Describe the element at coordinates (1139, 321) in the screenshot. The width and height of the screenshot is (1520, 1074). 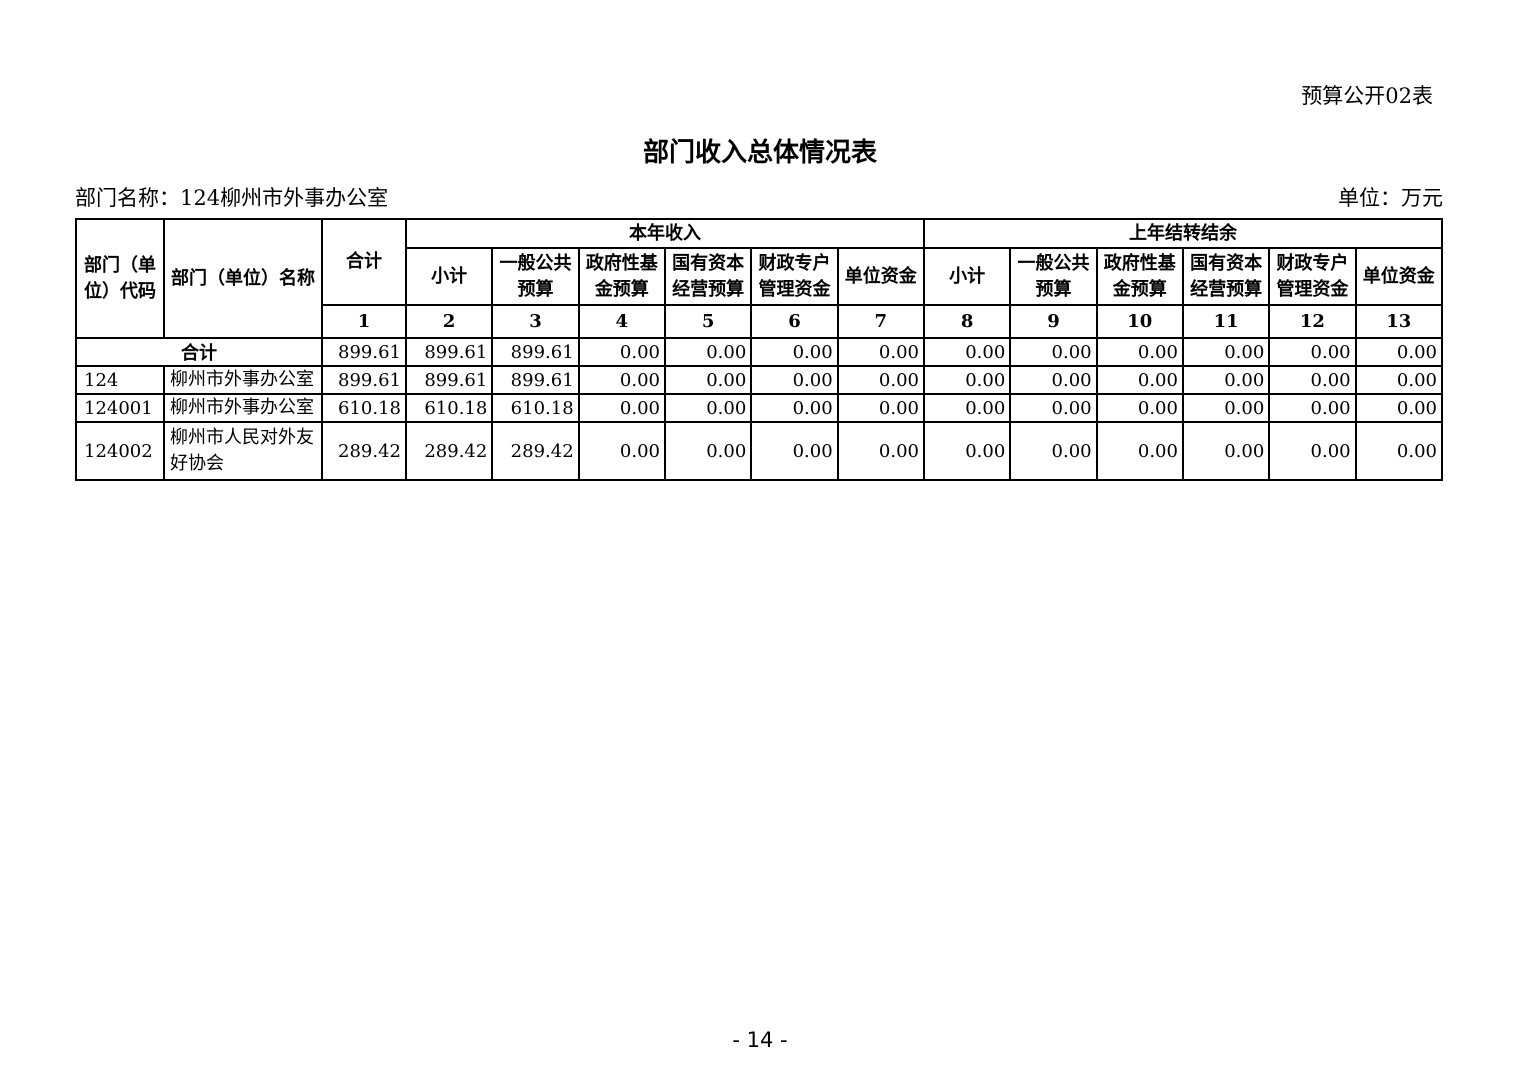
I see `col-number: 10` at that location.